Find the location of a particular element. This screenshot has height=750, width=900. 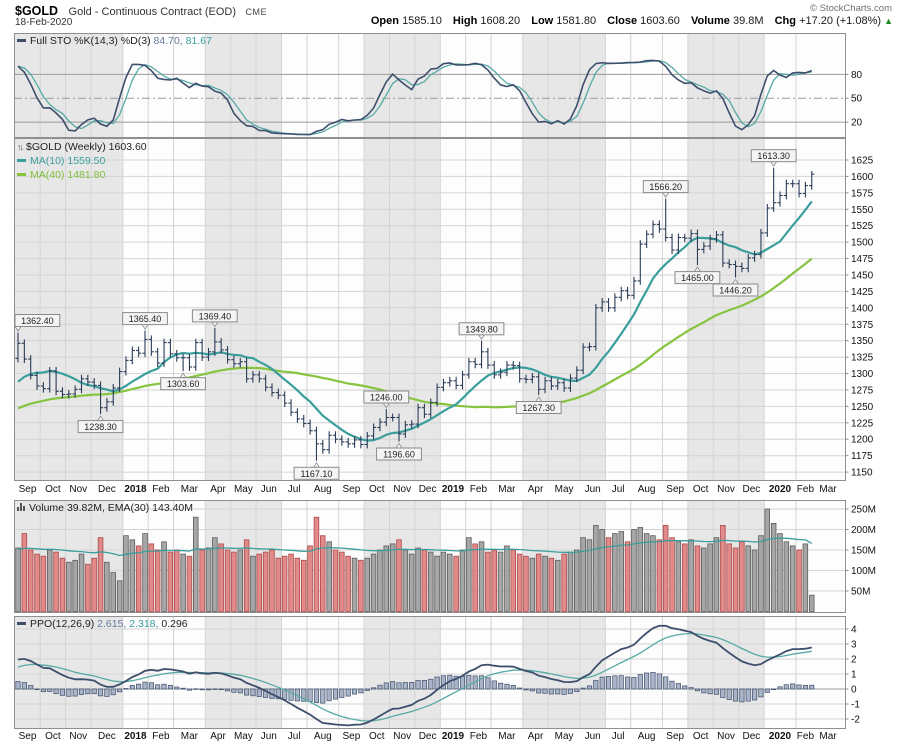

close-value: 1603.60 is located at coordinates (660, 21).